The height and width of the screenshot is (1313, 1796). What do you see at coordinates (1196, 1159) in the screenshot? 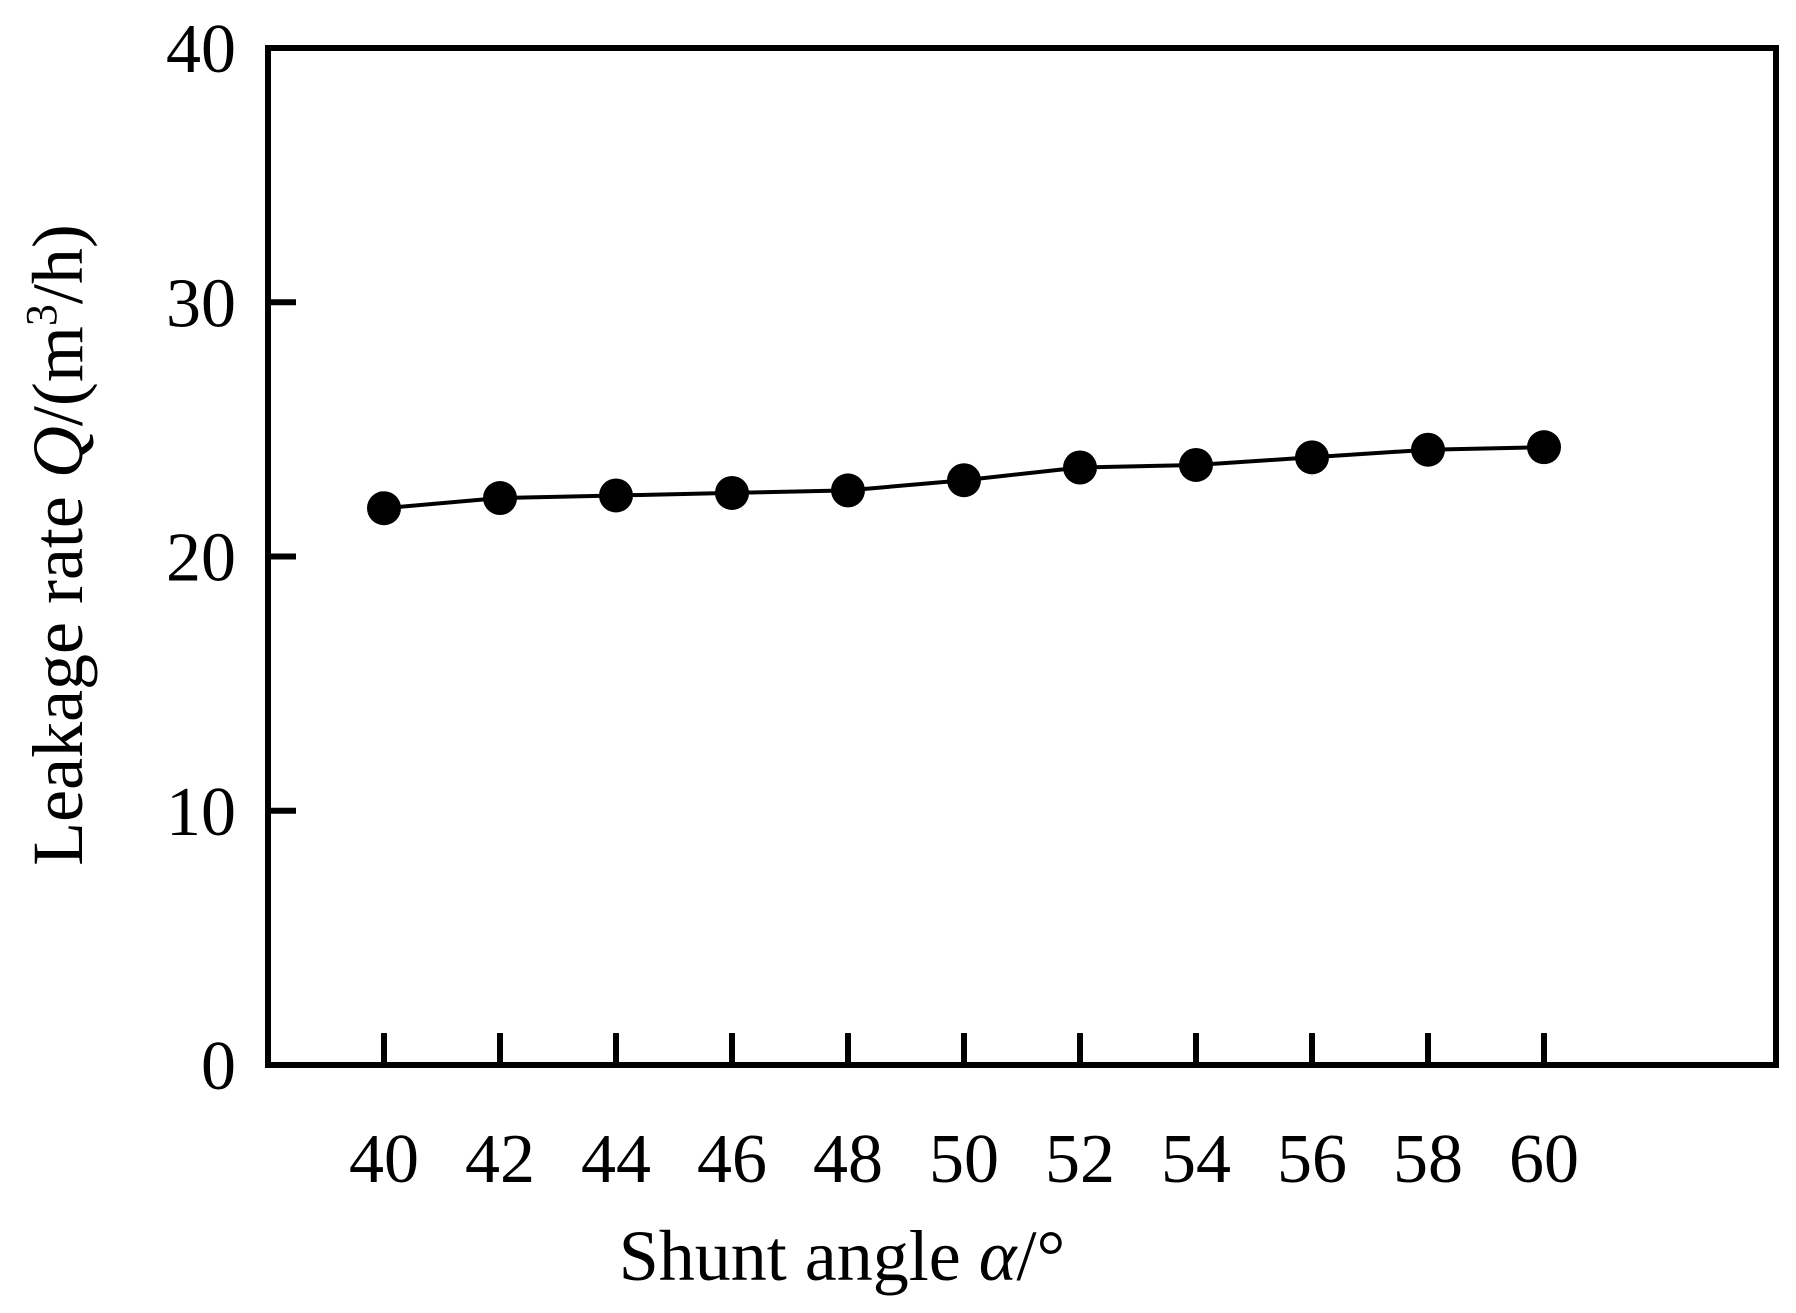
I see `x-tick-label: 54` at bounding box center [1196, 1159].